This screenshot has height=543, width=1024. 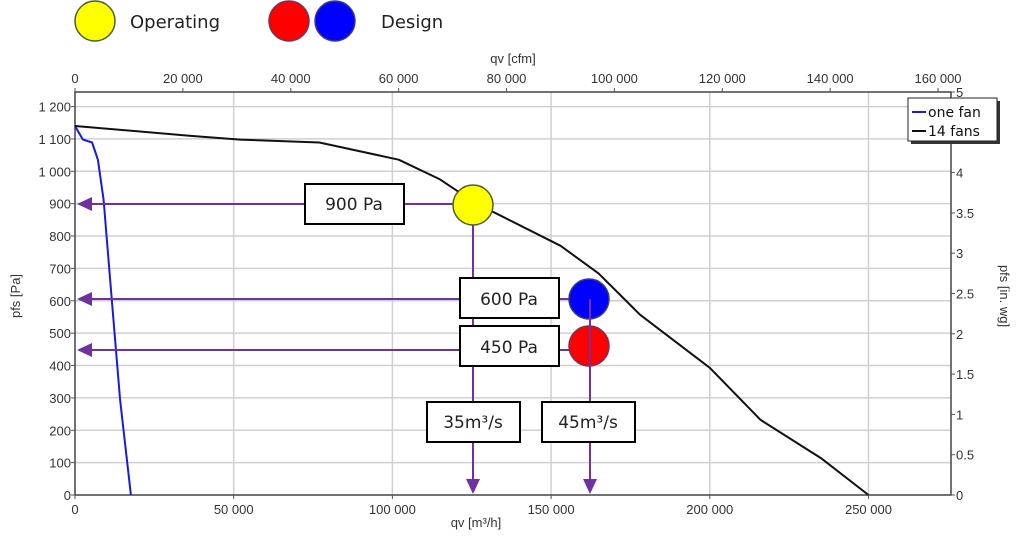 What do you see at coordinates (54, 139) in the screenshot?
I see `y-tick-label: 1 100` at bounding box center [54, 139].